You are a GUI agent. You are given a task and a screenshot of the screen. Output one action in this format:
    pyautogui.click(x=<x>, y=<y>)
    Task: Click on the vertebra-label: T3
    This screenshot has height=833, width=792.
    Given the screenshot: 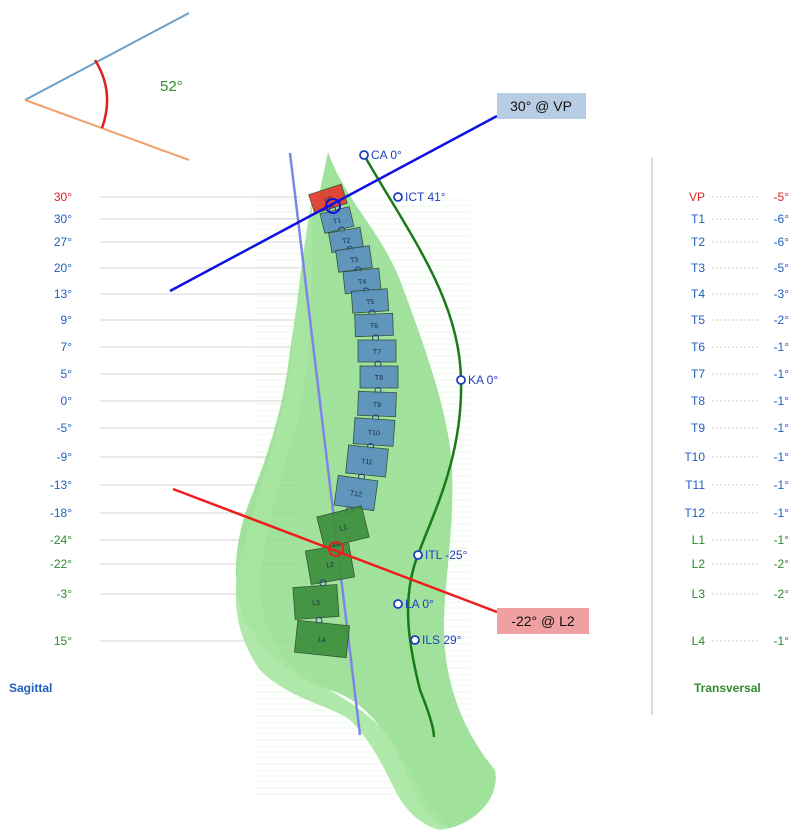 What is the action you would take?
    pyautogui.click(x=354, y=260)
    